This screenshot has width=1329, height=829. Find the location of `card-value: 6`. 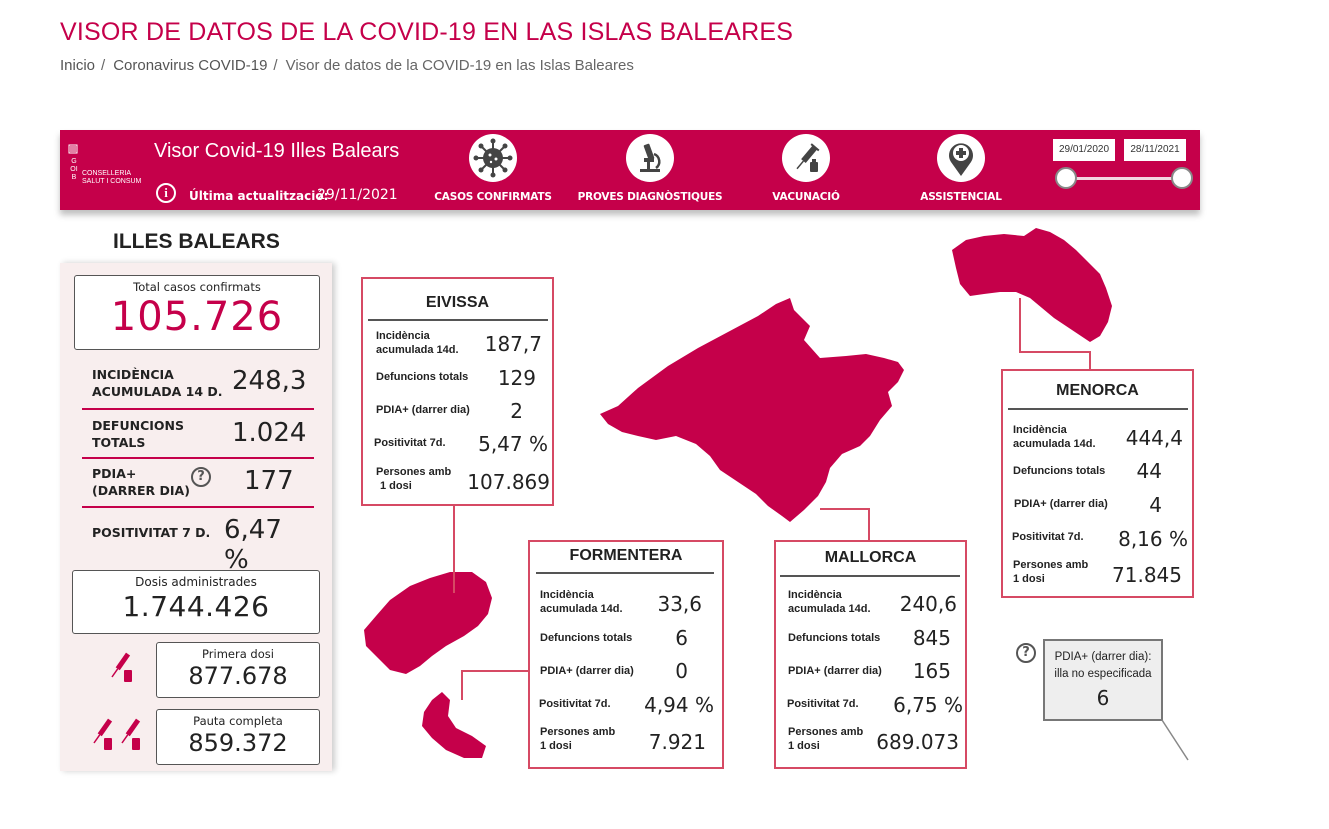

card-value: 6 is located at coordinates (681, 638).